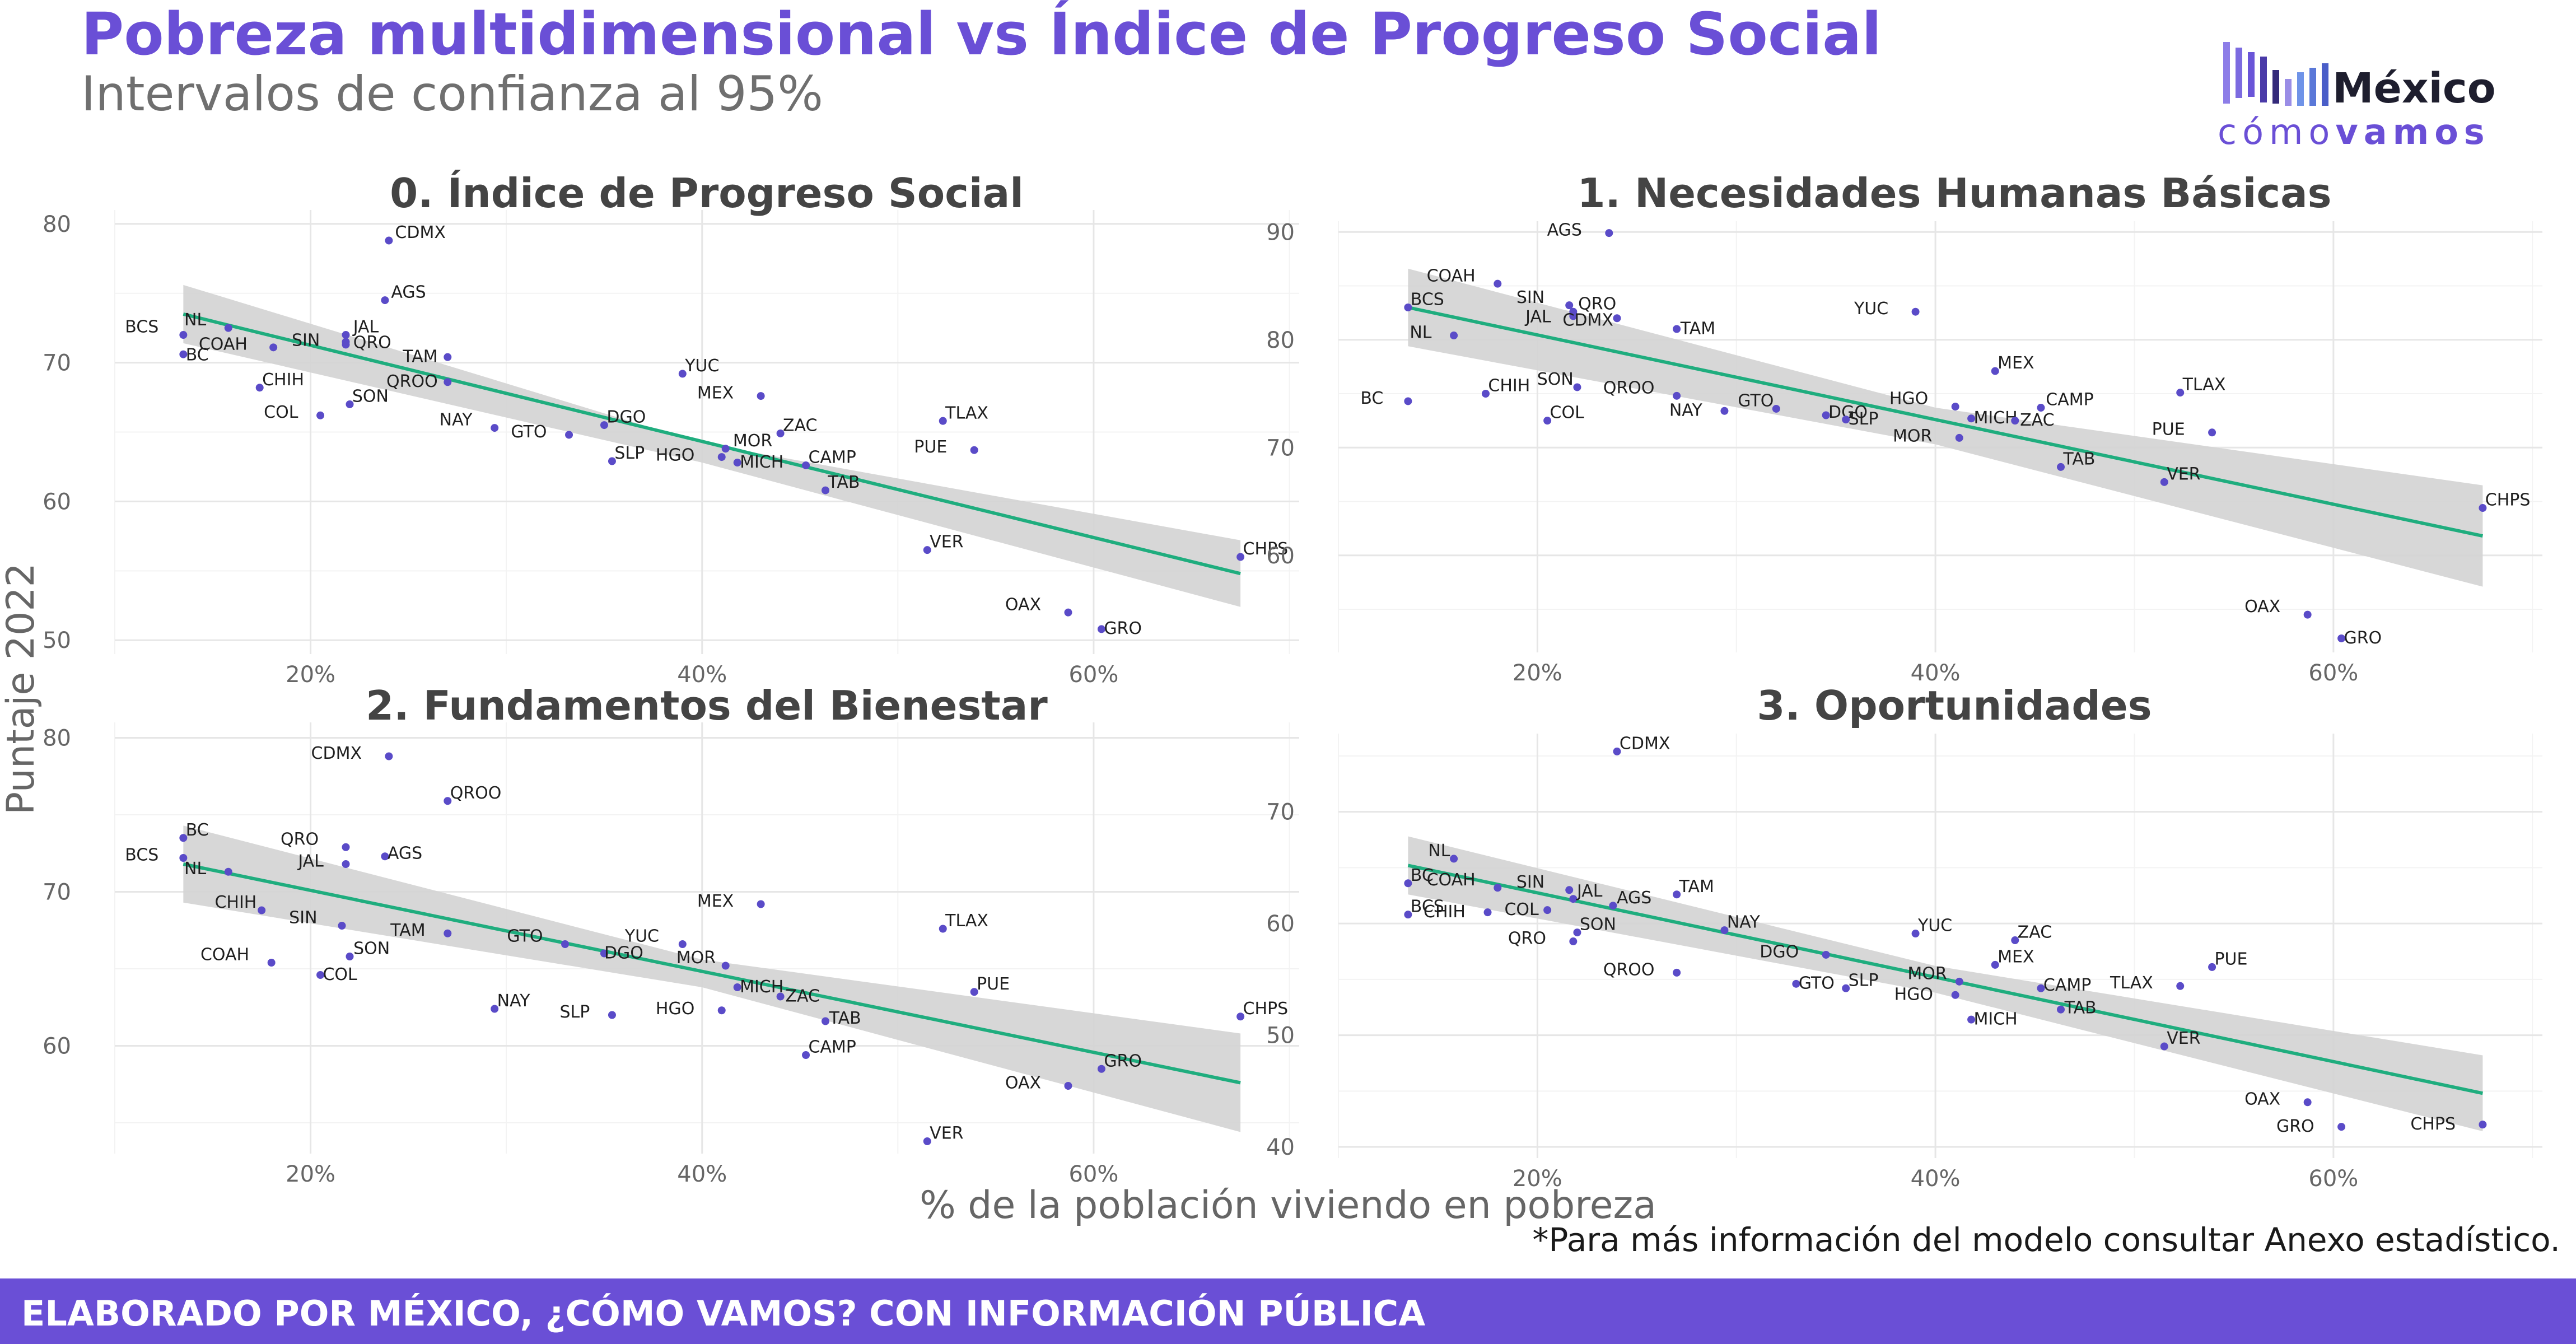 This screenshot has width=2576, height=1344. What do you see at coordinates (2262, 607) in the screenshot?
I see `point-label: OAX` at bounding box center [2262, 607].